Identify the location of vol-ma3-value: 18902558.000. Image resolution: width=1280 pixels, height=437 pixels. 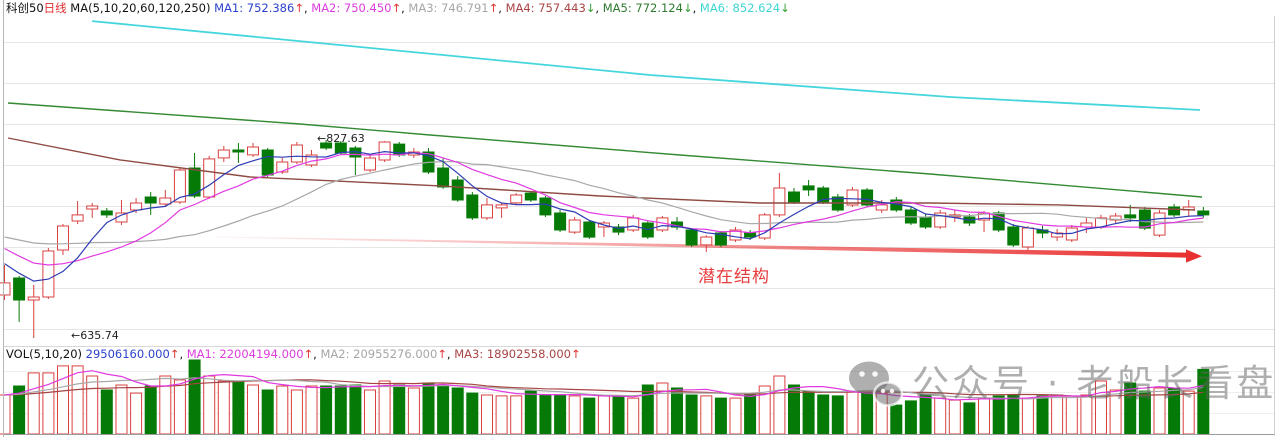
(528, 354).